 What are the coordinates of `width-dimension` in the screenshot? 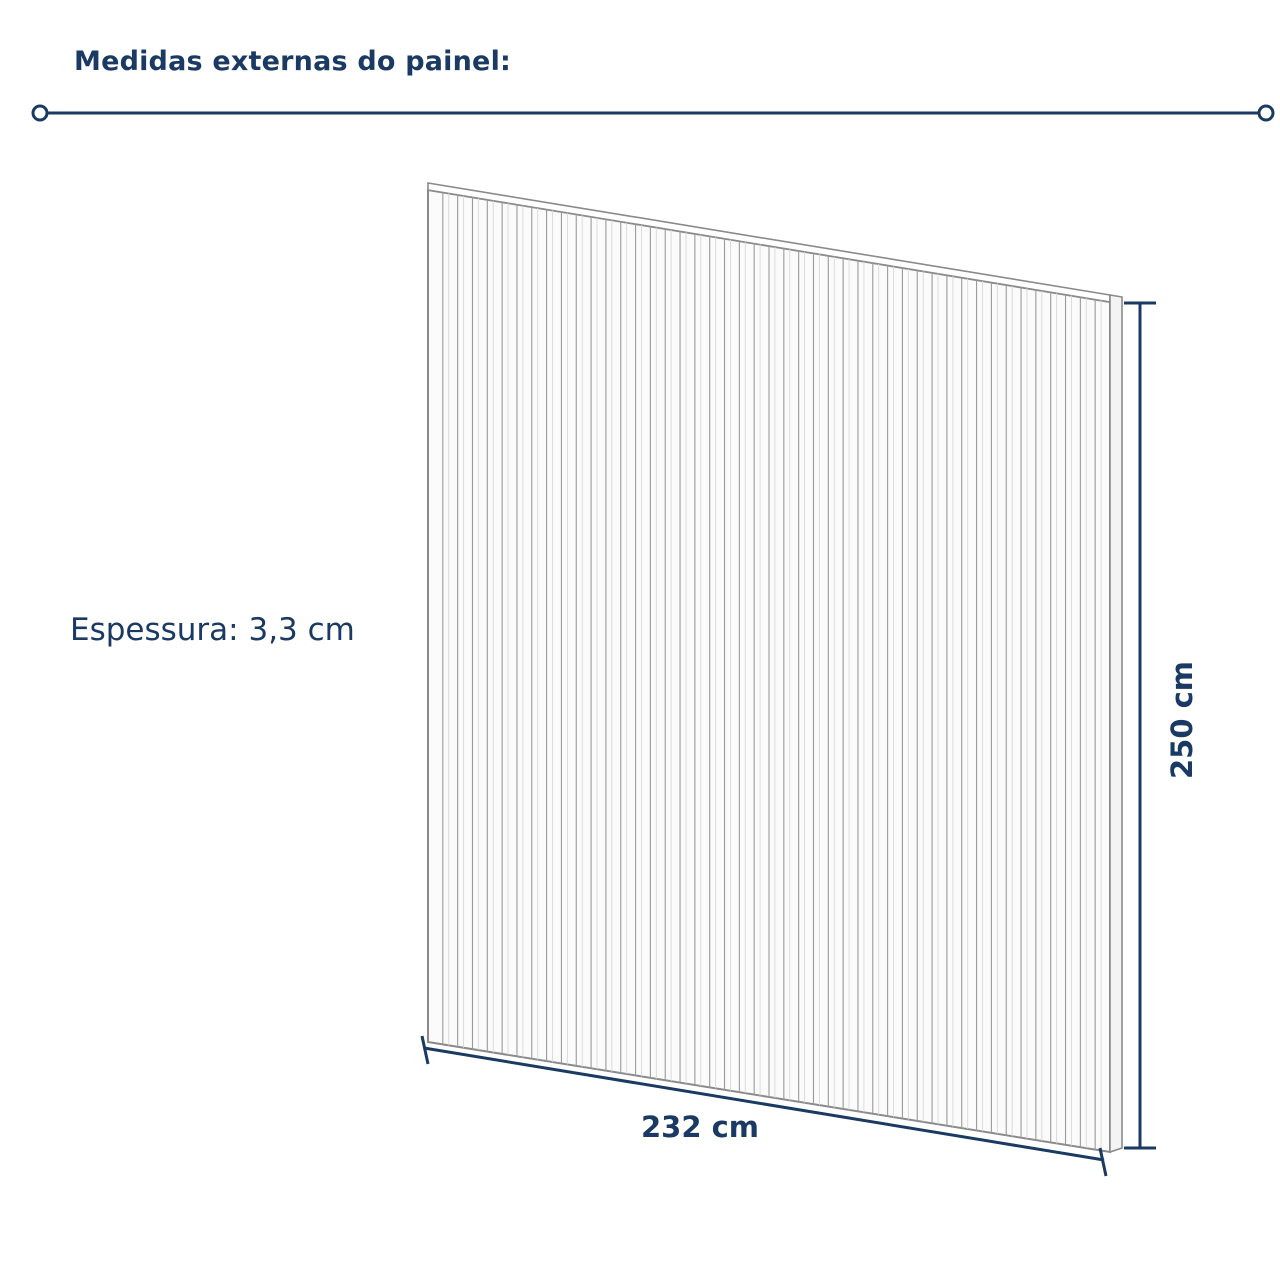 It's located at (764, 1106).